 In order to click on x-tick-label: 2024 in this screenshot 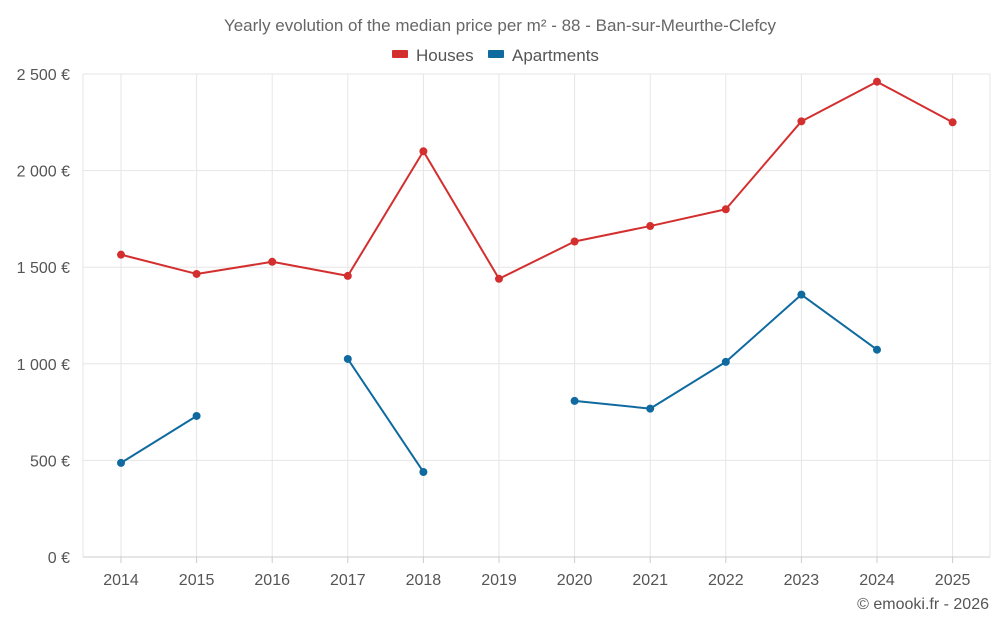, I will do `click(877, 580)`.